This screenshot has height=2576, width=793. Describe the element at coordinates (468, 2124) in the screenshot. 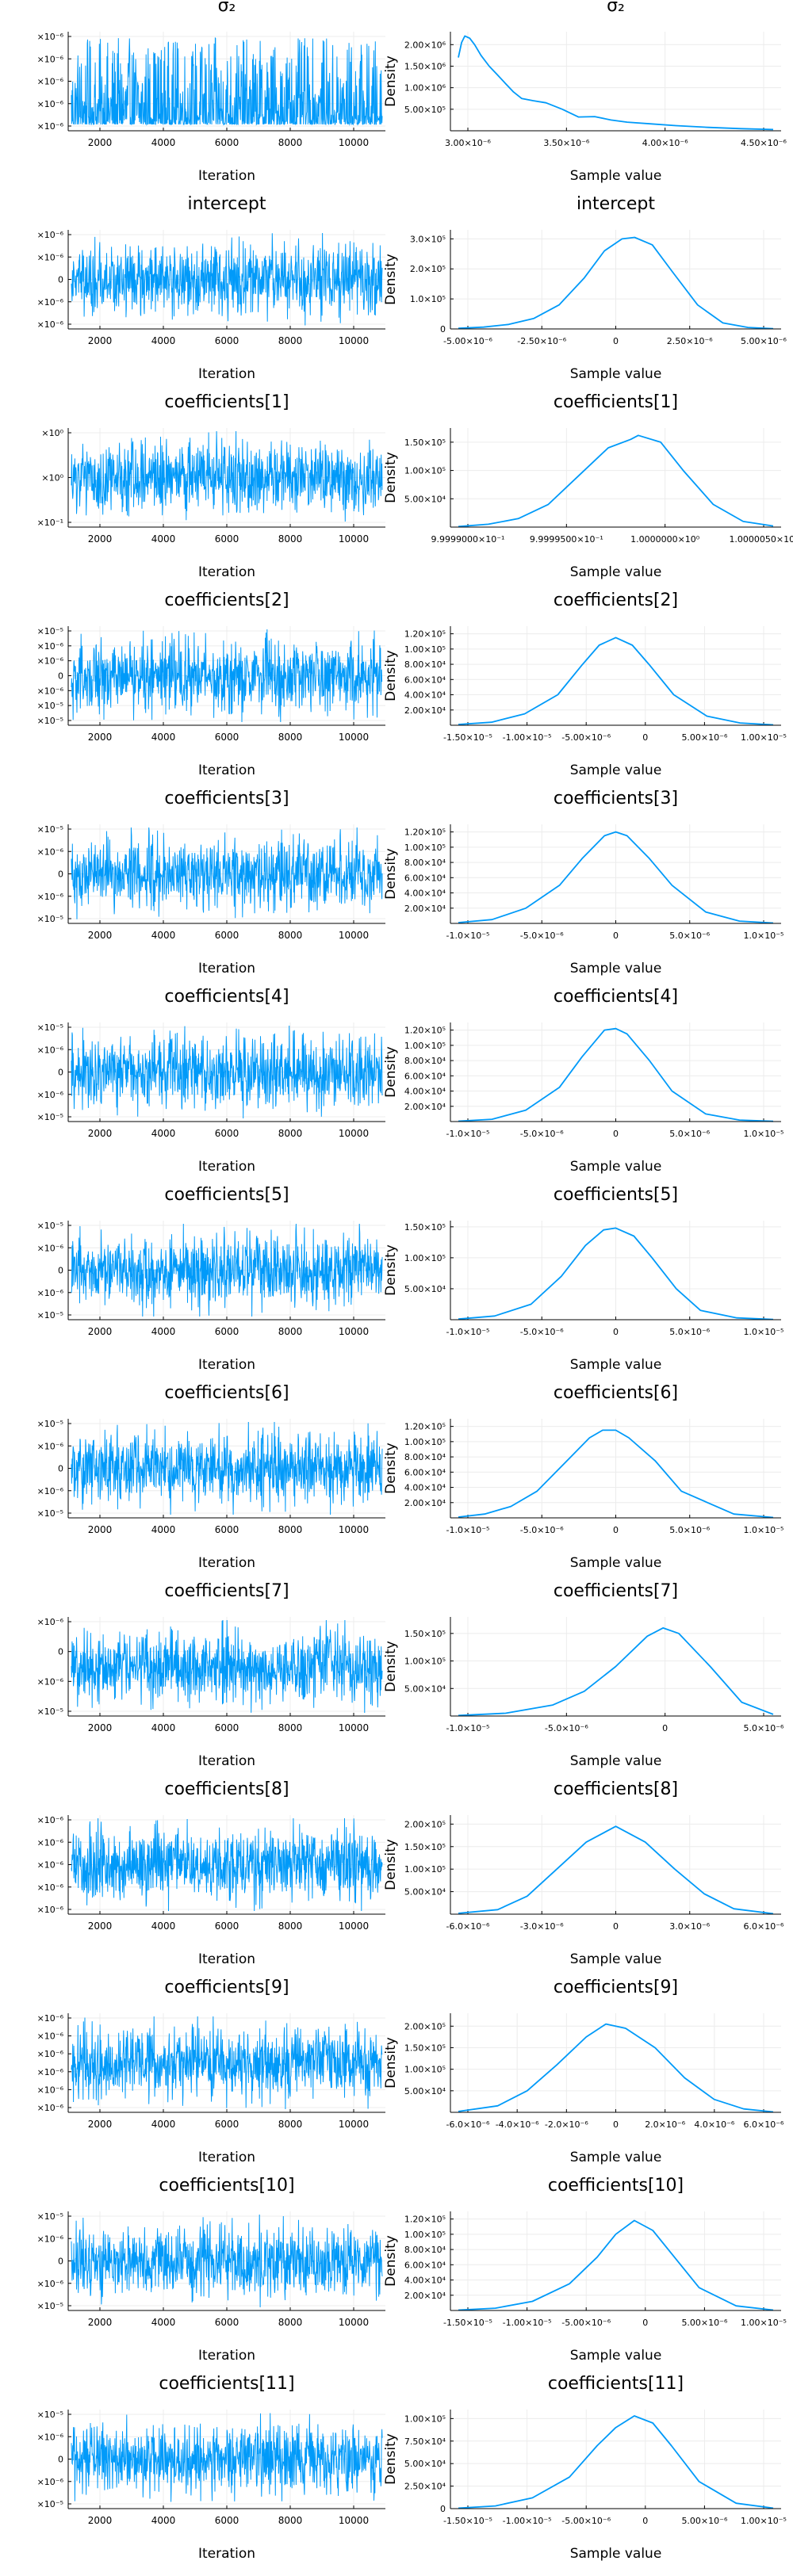

I see `density-xtick-label: -6.0×10⁻⁶` at that location.